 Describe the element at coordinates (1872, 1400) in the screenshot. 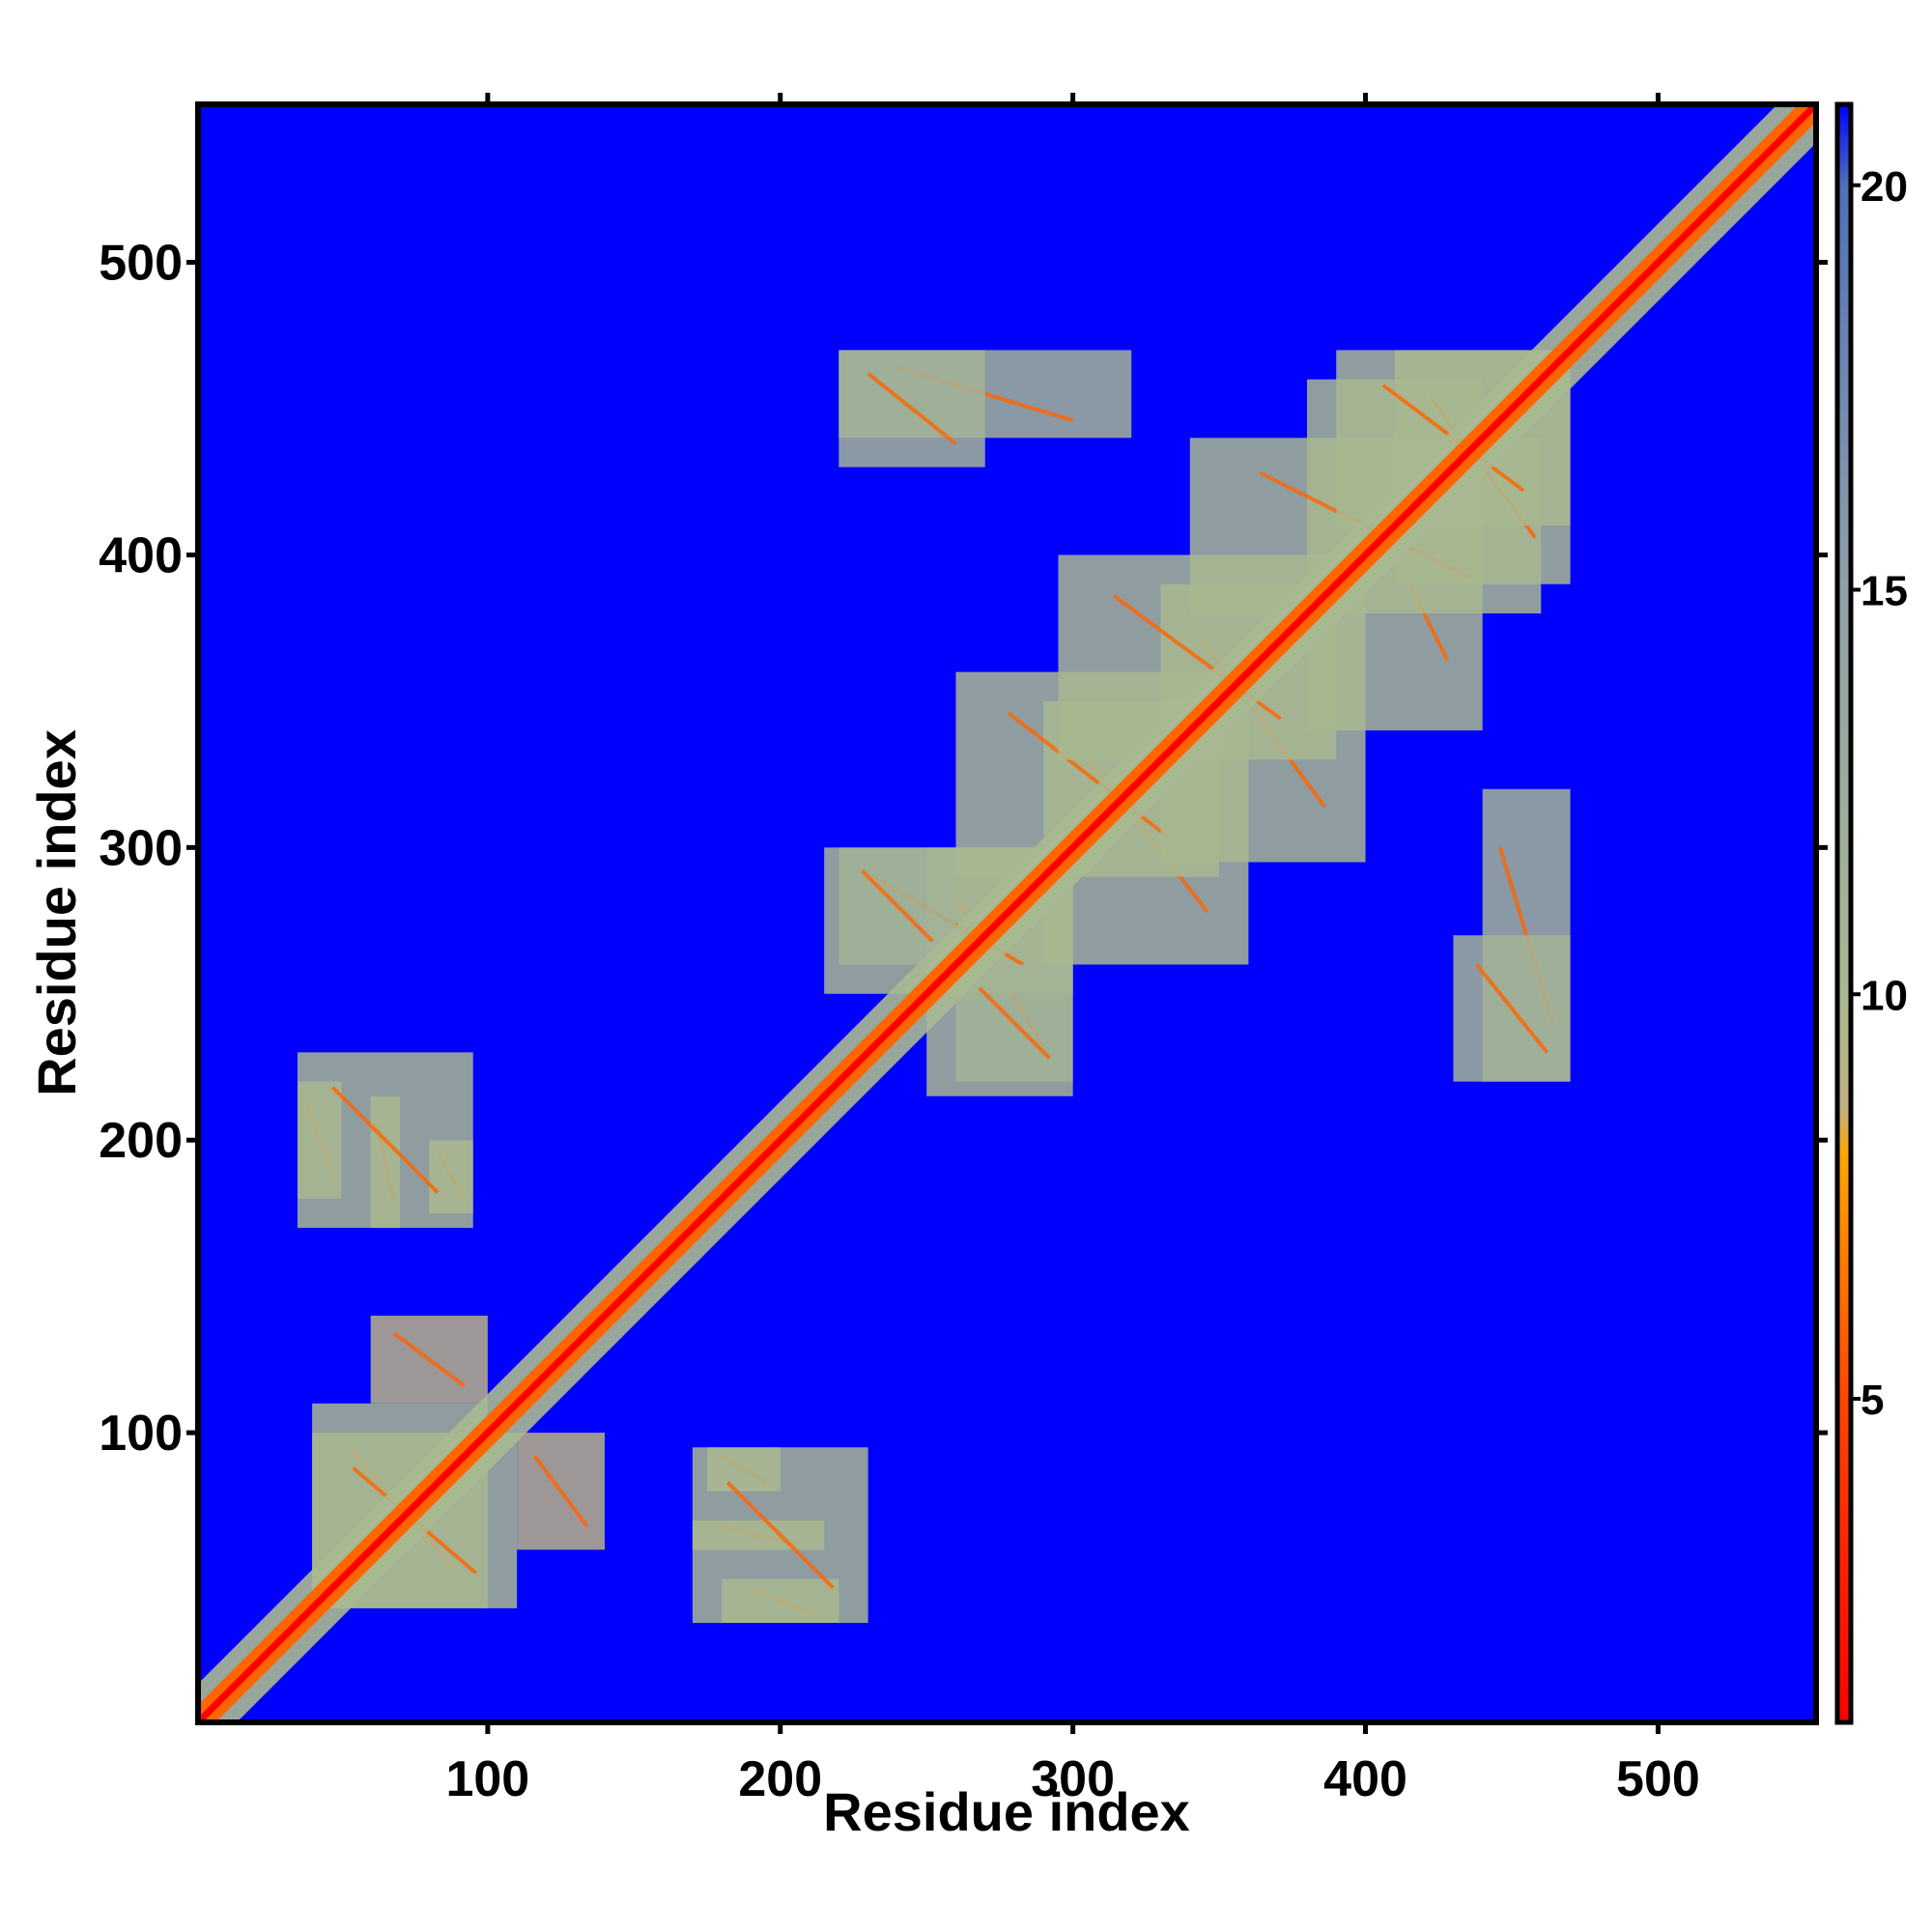

I see `colorbar-tick-label: 5` at that location.